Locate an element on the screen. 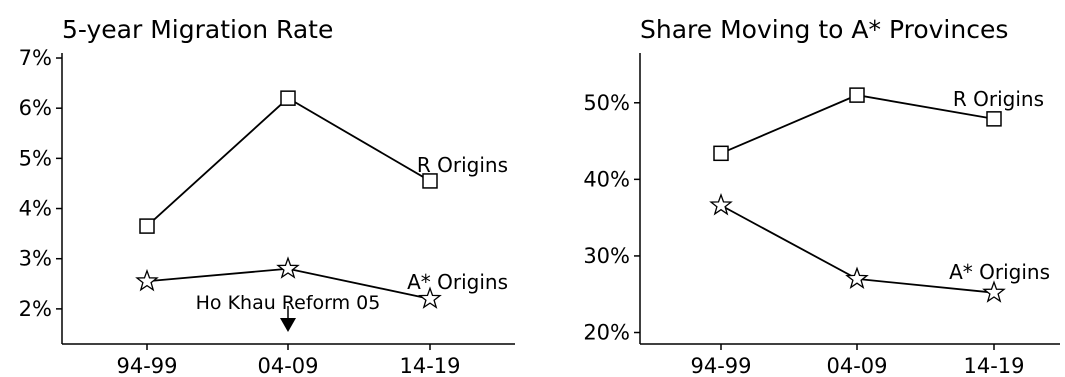  migration-rate-y-tick-label: 2% is located at coordinates (35, 309).